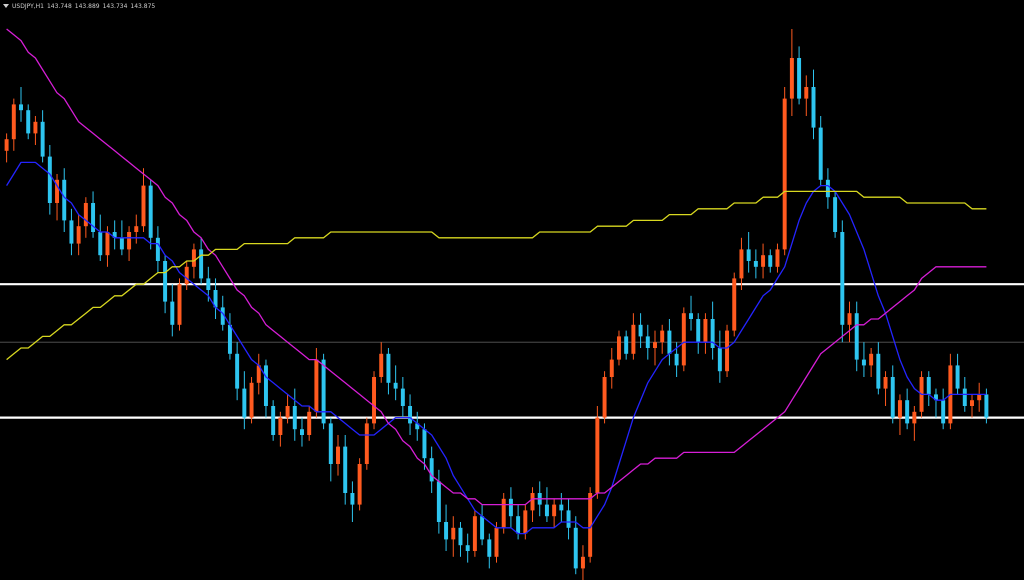 The height and width of the screenshot is (580, 1024). Describe the element at coordinates (143, 6) in the screenshot. I see `close-price: 143.875` at that location.